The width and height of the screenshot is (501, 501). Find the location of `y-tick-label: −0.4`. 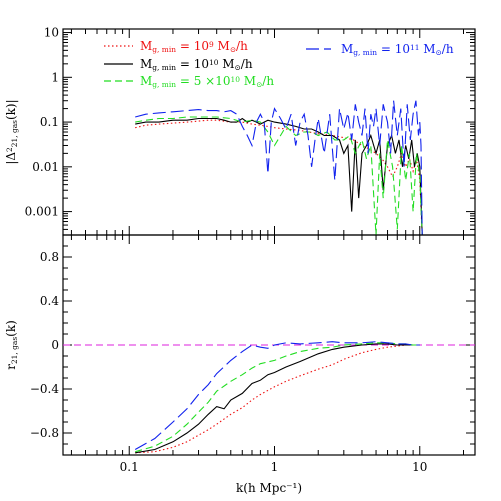

y-tick-label: −0.4 is located at coordinates (45, 389).